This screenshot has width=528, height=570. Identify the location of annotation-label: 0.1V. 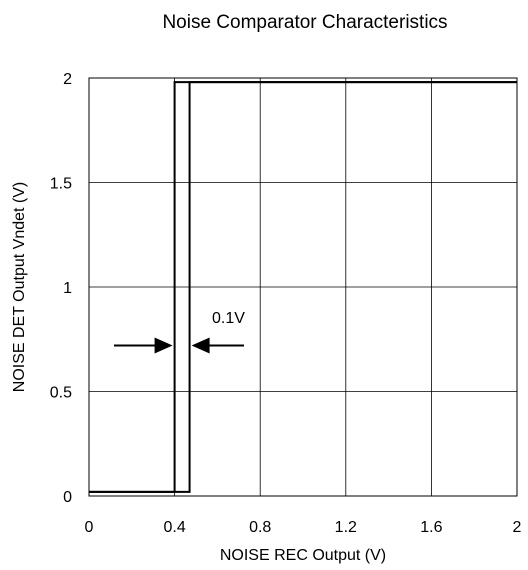
(228, 318).